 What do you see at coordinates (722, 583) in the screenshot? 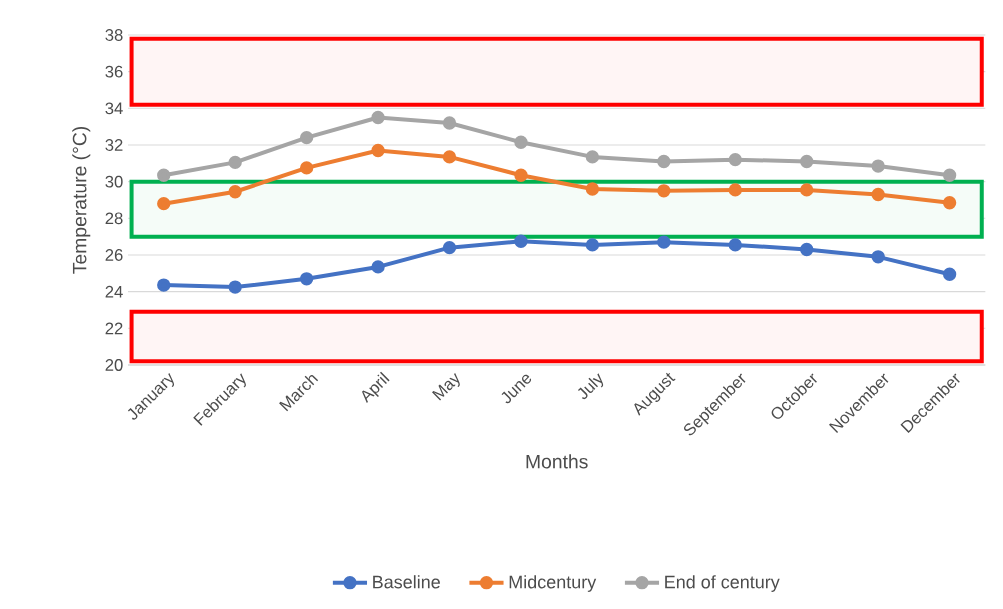
I see `legend-label: End of century` at bounding box center [722, 583].